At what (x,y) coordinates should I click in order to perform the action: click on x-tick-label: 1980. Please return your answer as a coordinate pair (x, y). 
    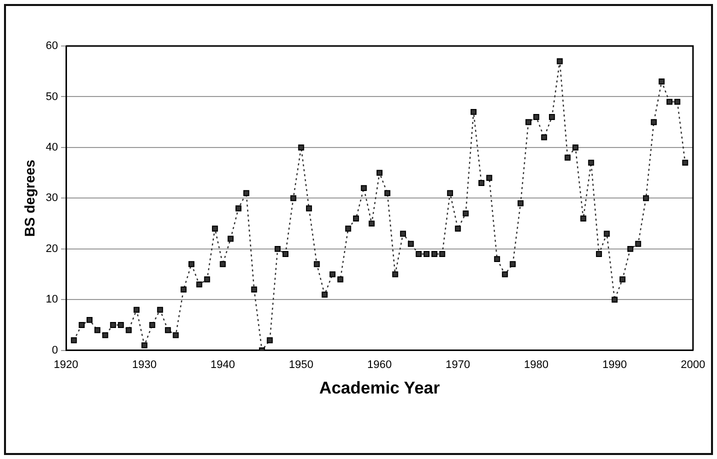
    Looking at the image, I should click on (536, 365).